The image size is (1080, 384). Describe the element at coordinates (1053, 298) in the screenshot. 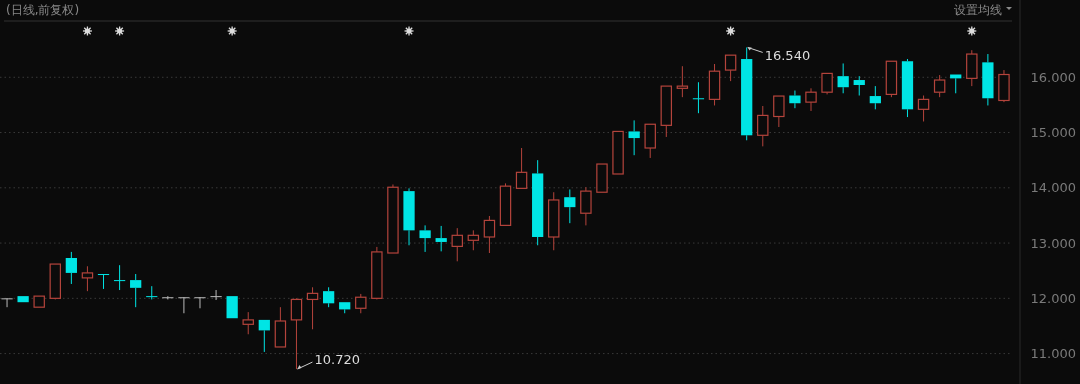

I see `y-tick-label: 12.000` at that location.